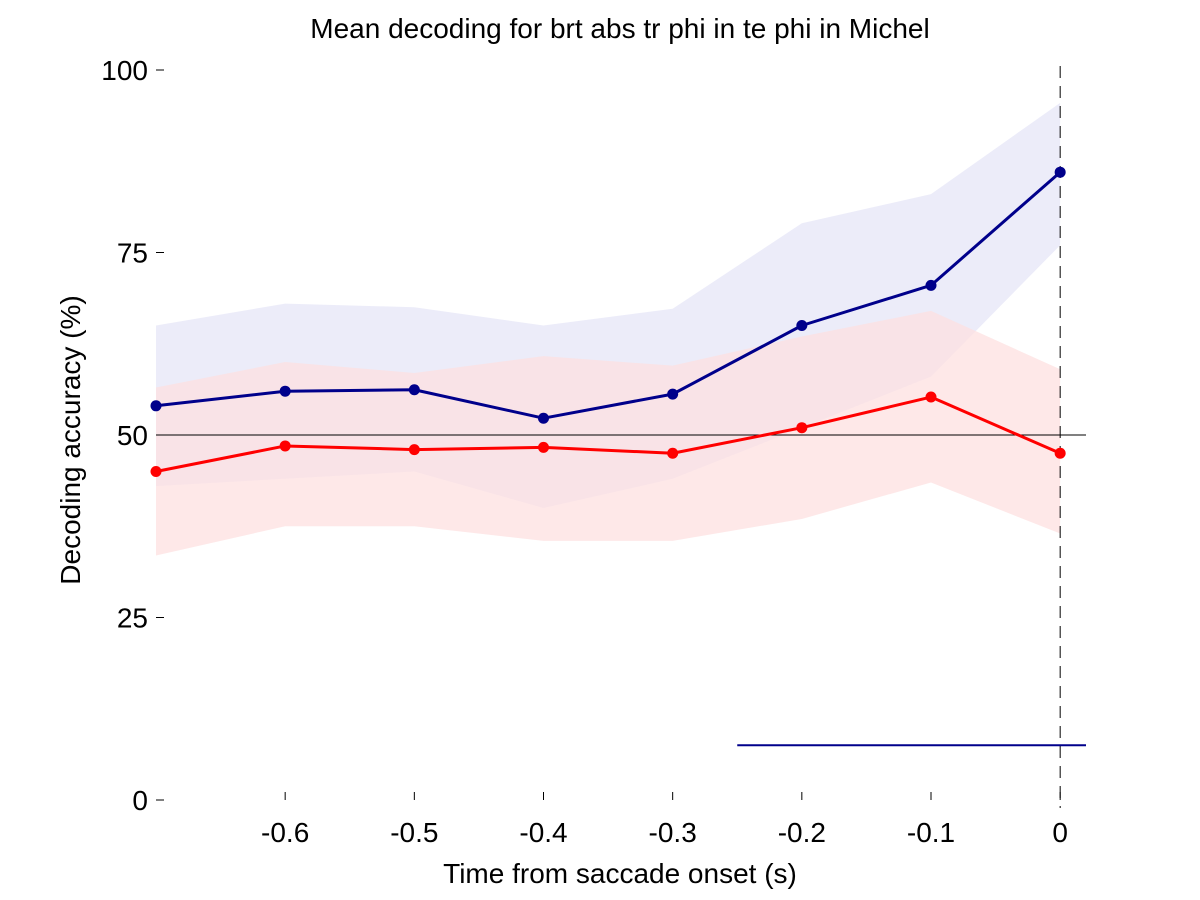  I want to click on y-tick-label-2: 50, so click(132, 435).